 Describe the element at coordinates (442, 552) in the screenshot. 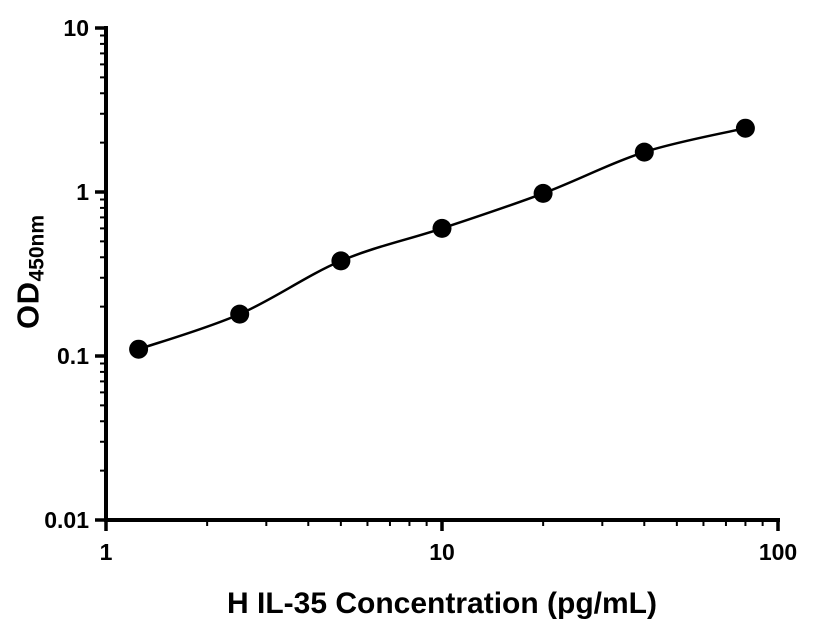

I see `x-tick-label: 10` at that location.